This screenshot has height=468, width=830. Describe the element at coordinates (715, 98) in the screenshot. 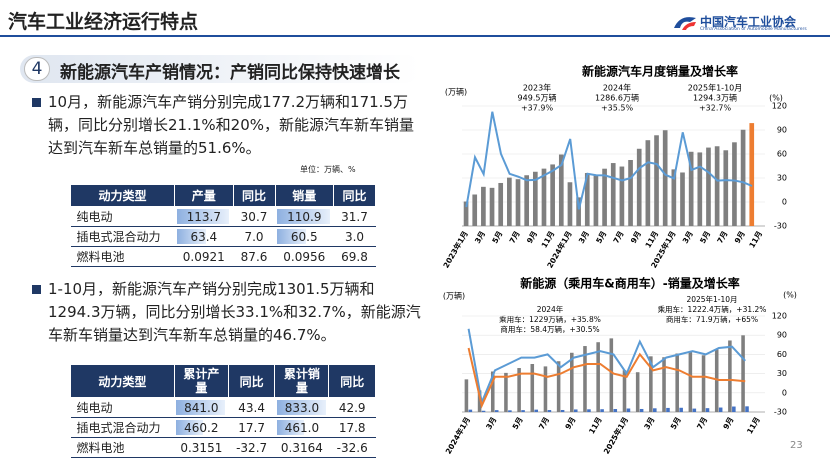

I see `annotation: 1294.3万辆` at that location.